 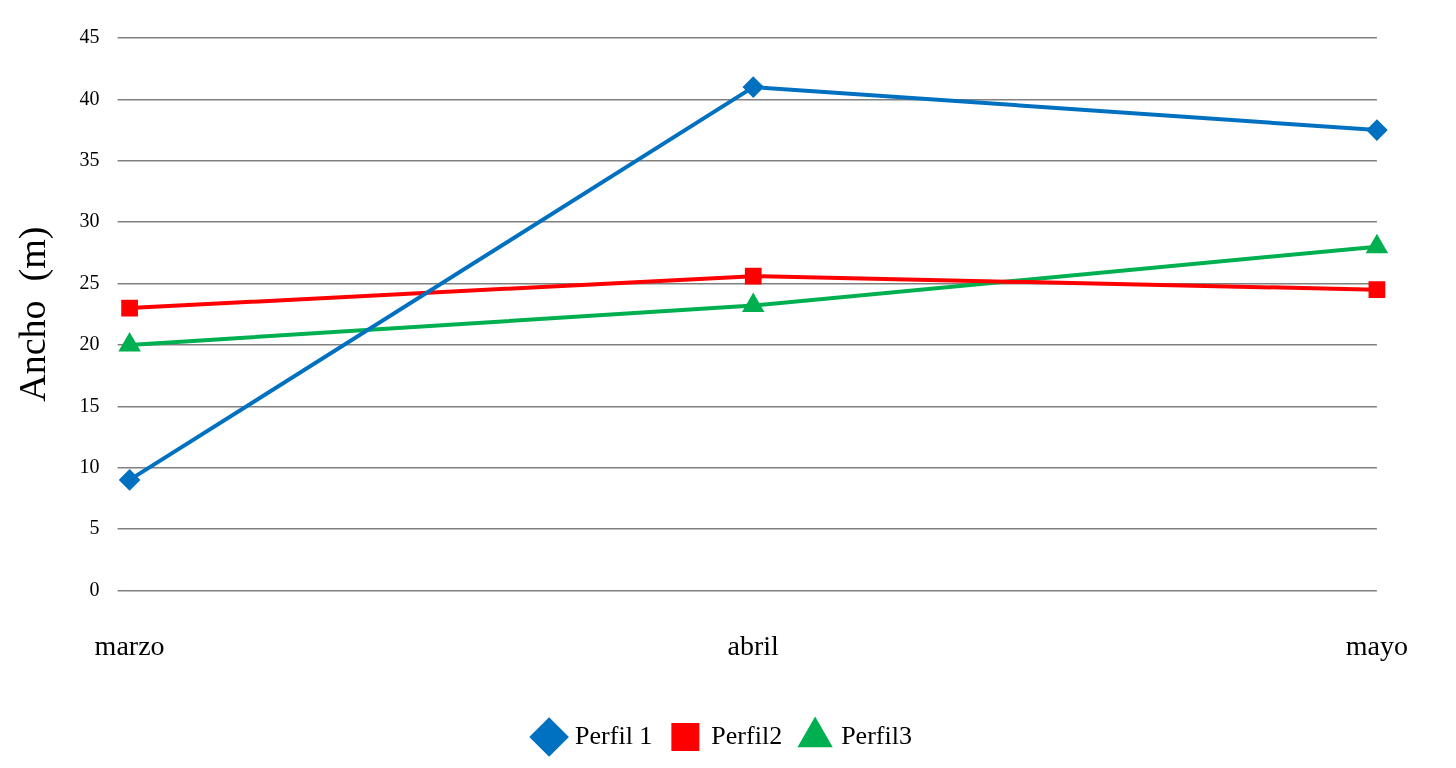 I want to click on y-tick-label: 15, so click(x=89, y=404).